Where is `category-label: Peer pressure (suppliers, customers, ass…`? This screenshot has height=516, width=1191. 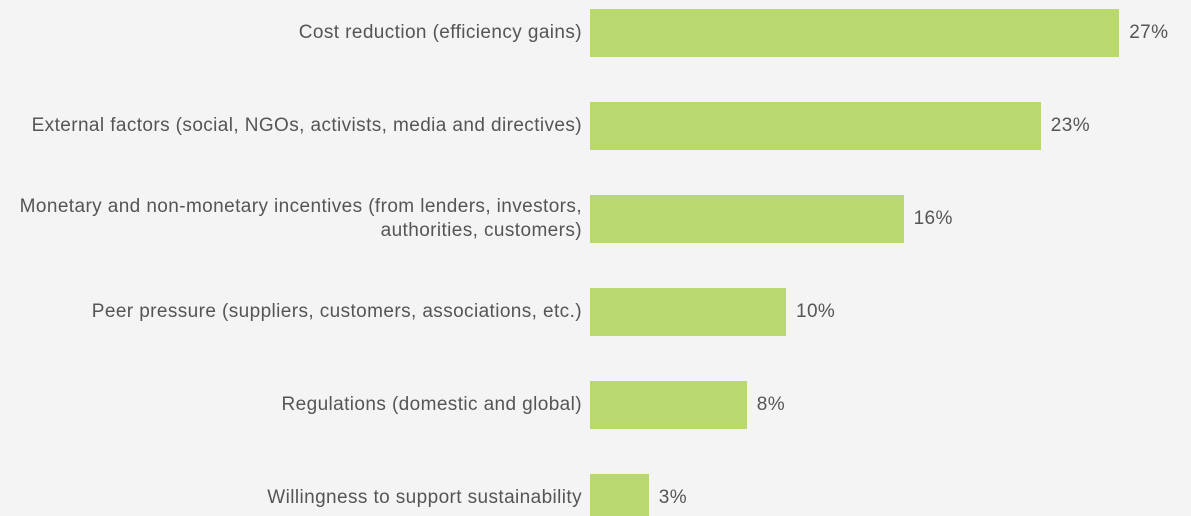 category-label: Peer pressure (suppliers, customers, ass… is located at coordinates (336, 311).